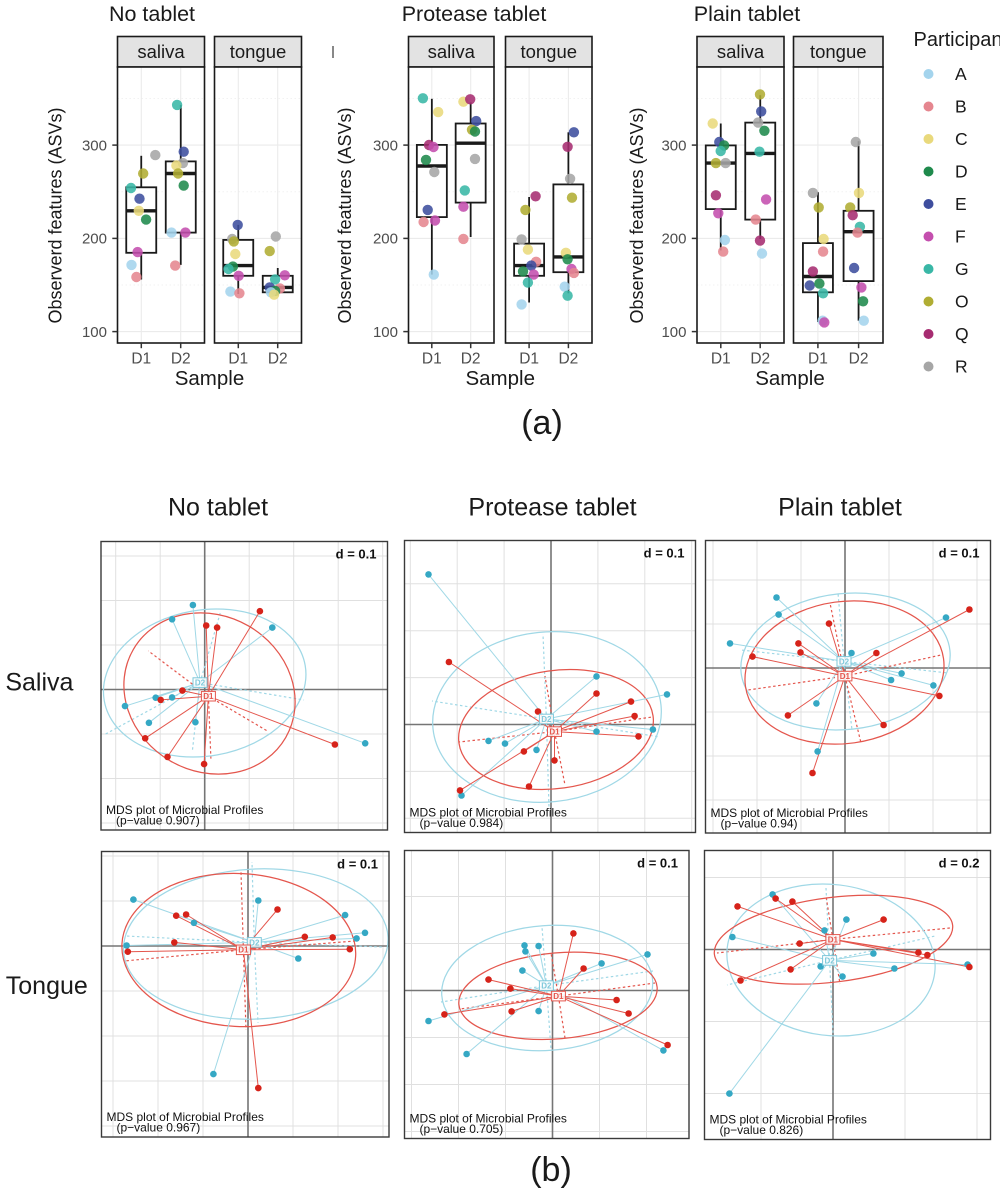 This screenshot has width=1000, height=1196. I want to click on svg-text: (b), so click(551, 1170).